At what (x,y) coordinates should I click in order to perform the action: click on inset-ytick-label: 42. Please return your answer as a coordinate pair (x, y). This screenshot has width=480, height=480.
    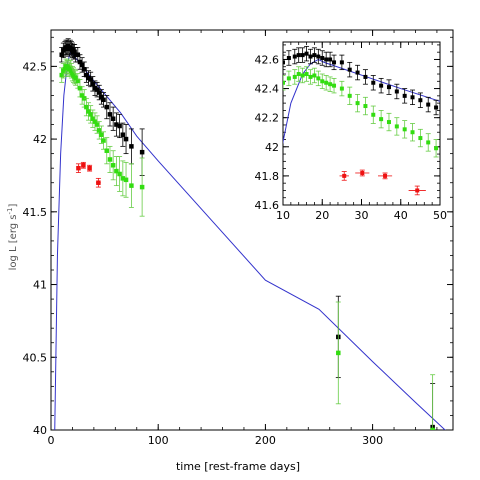
    Looking at the image, I should click on (272, 147).